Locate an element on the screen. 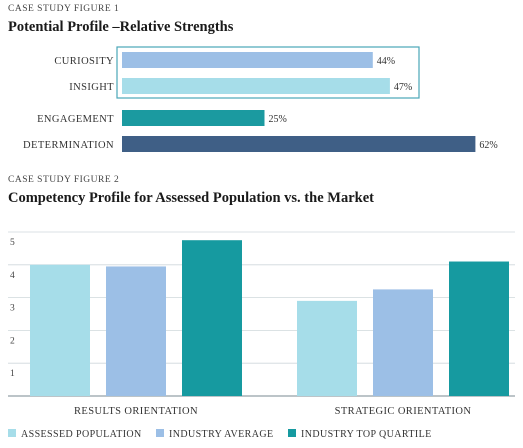 The width and height of the screenshot is (523, 448). bar-assessed-population-strategic is located at coordinates (327, 348).